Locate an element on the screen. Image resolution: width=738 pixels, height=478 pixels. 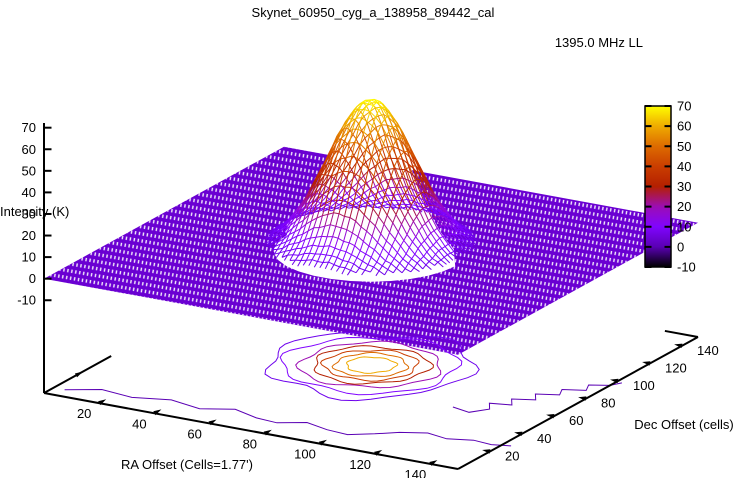
z-axis-label: Intensity (K) is located at coordinates (34, 211).